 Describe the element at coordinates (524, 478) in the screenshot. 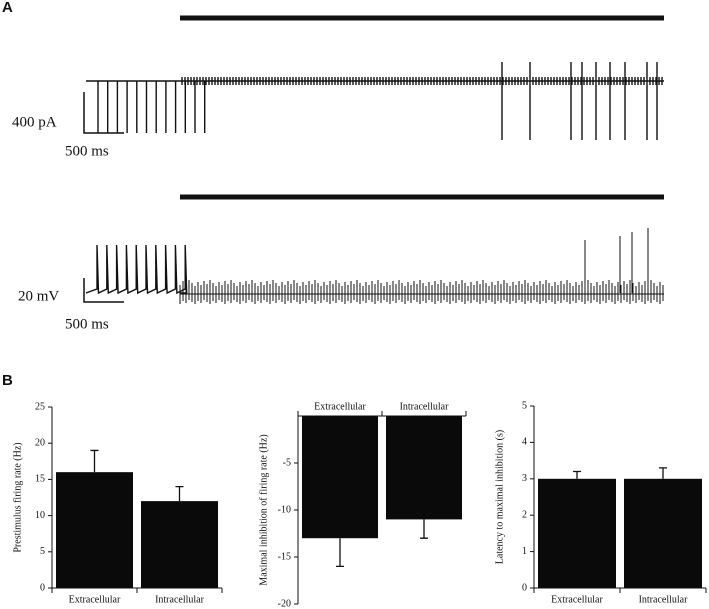

I see `y-tick-label: 3` at that location.